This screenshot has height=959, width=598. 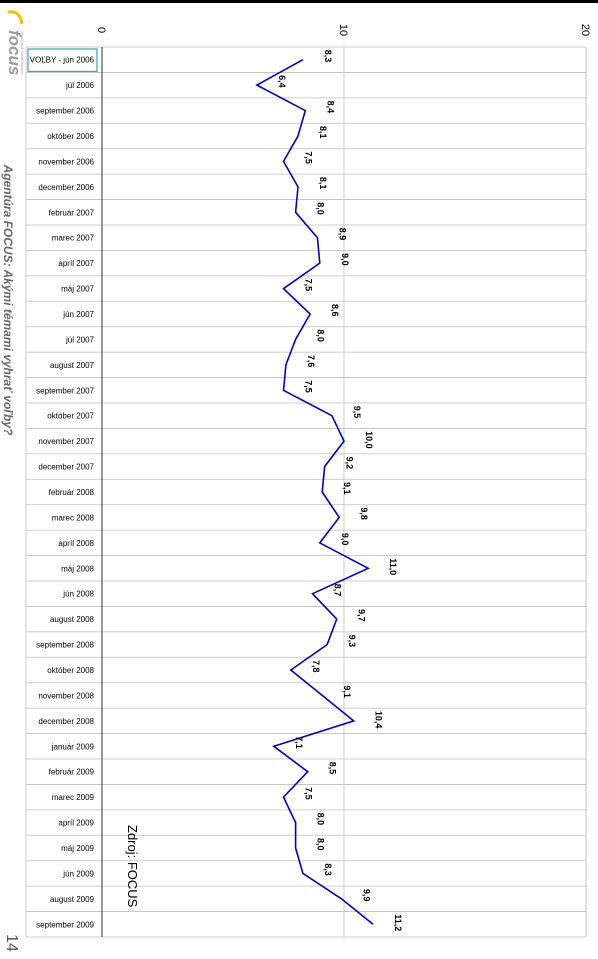 What do you see at coordinates (72, 492) in the screenshot?
I see `category-label: február 2008` at bounding box center [72, 492].